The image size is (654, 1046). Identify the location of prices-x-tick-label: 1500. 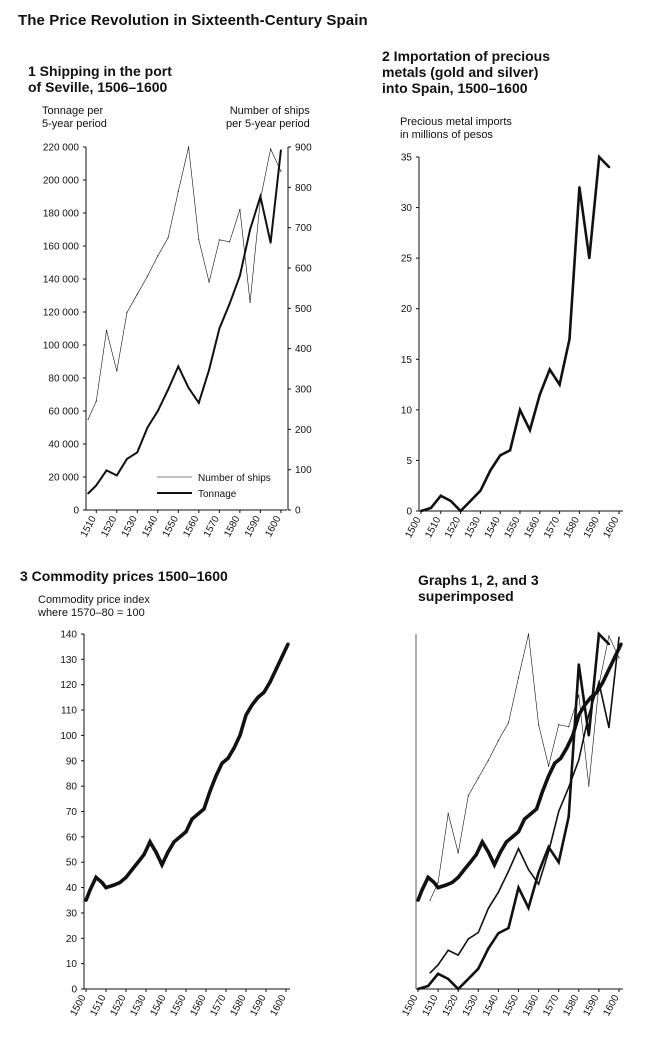
(78, 1005).